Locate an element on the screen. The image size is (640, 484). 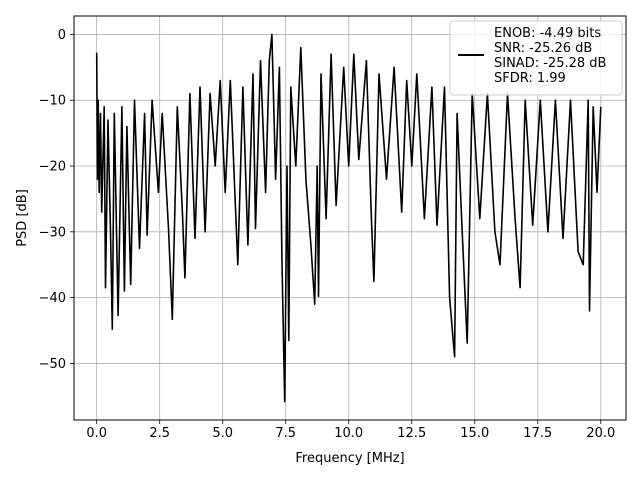
legend-entry: ENOB: -4.49 bits is located at coordinates (547, 33).